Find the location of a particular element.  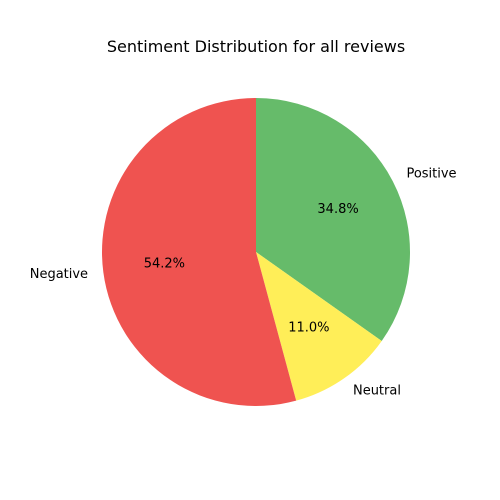

pie-slice-neutral is located at coordinates (319, 326).